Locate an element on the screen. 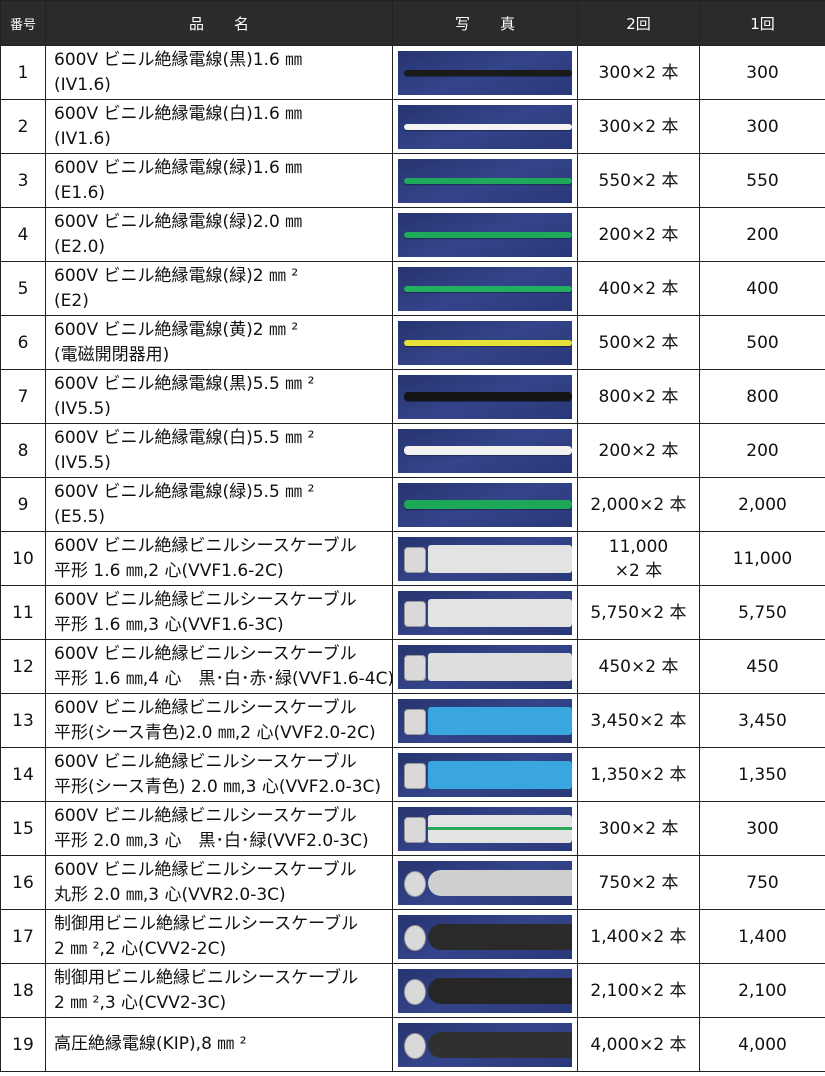  item-name-line-2: (IV1.6) is located at coordinates (82, 84).